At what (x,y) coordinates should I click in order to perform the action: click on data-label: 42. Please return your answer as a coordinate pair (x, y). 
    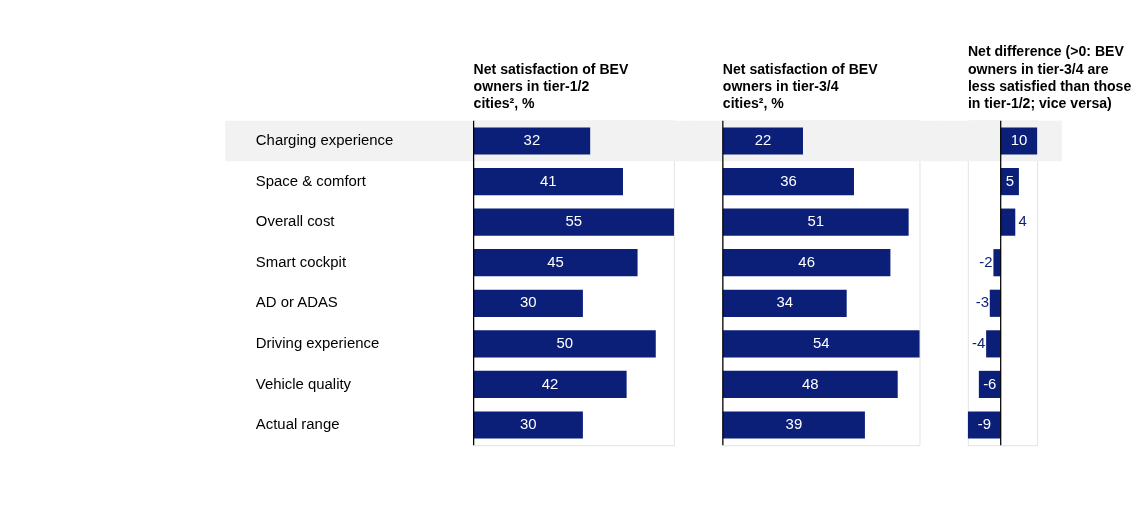
    Looking at the image, I should click on (550, 383).